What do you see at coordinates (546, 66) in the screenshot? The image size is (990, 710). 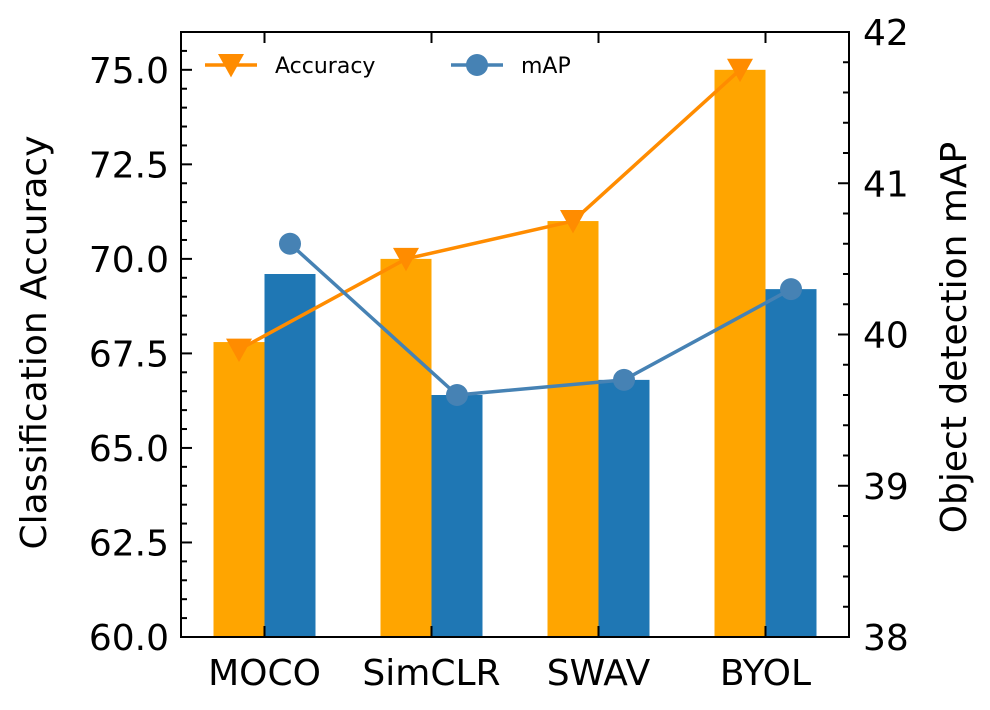 I see `legend-label-map: mAP` at bounding box center [546, 66].